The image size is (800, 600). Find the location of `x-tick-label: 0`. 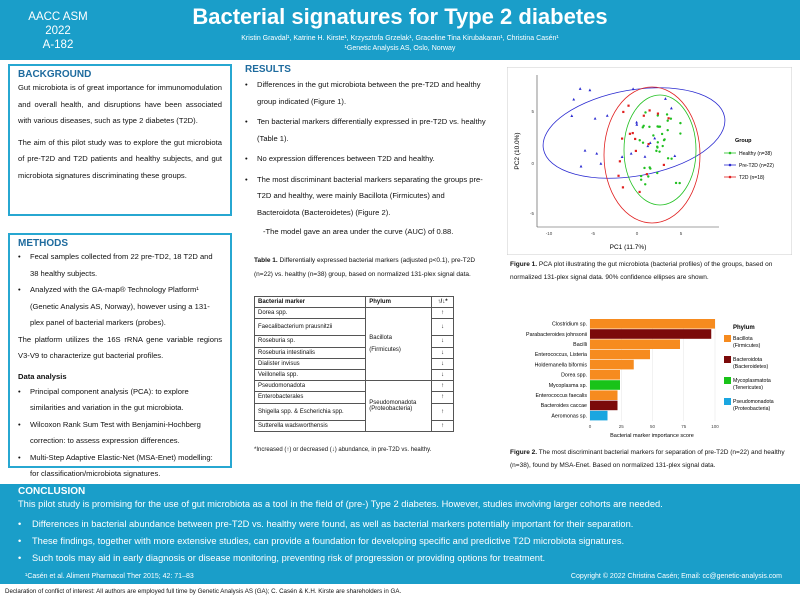

x-tick-label: 0 is located at coordinates (637, 233).